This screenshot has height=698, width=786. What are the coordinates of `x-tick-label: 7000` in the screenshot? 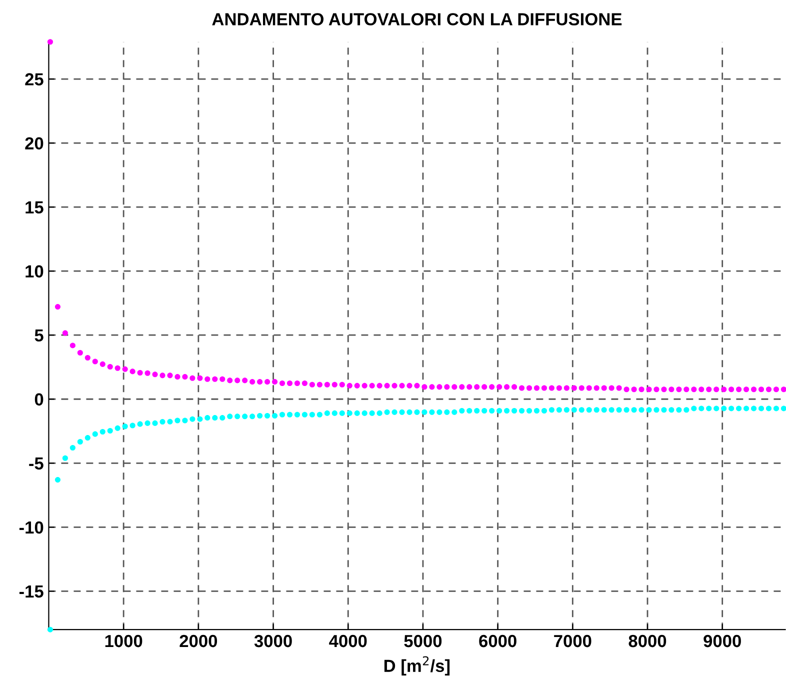 It's located at (573, 641).